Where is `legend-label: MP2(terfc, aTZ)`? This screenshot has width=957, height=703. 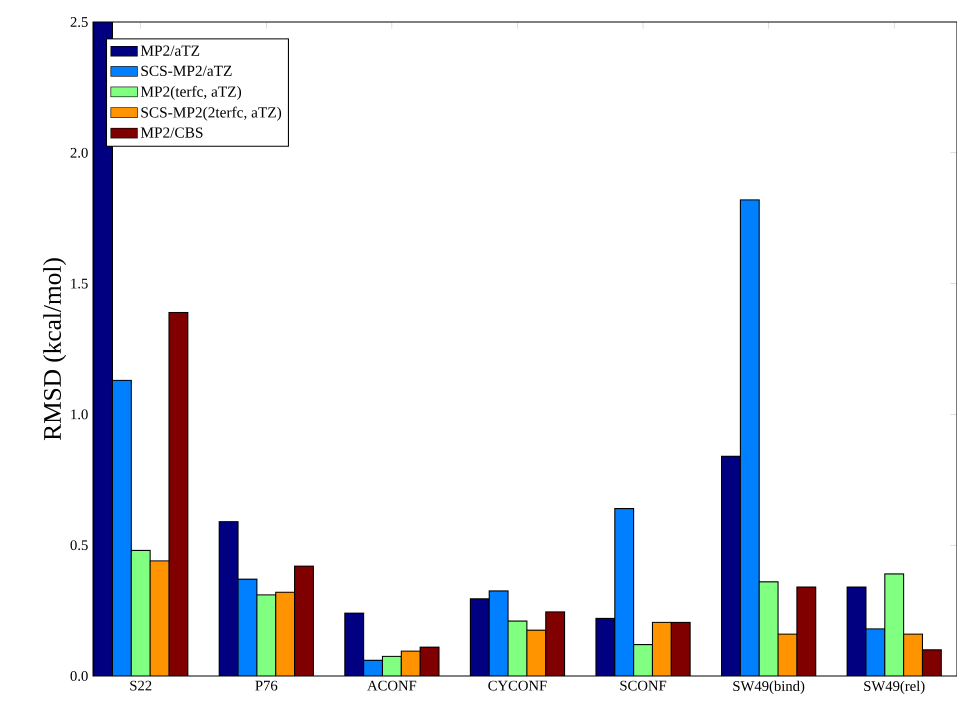
legend-label: MP2(terfc, aTZ) is located at coordinates (191, 93).